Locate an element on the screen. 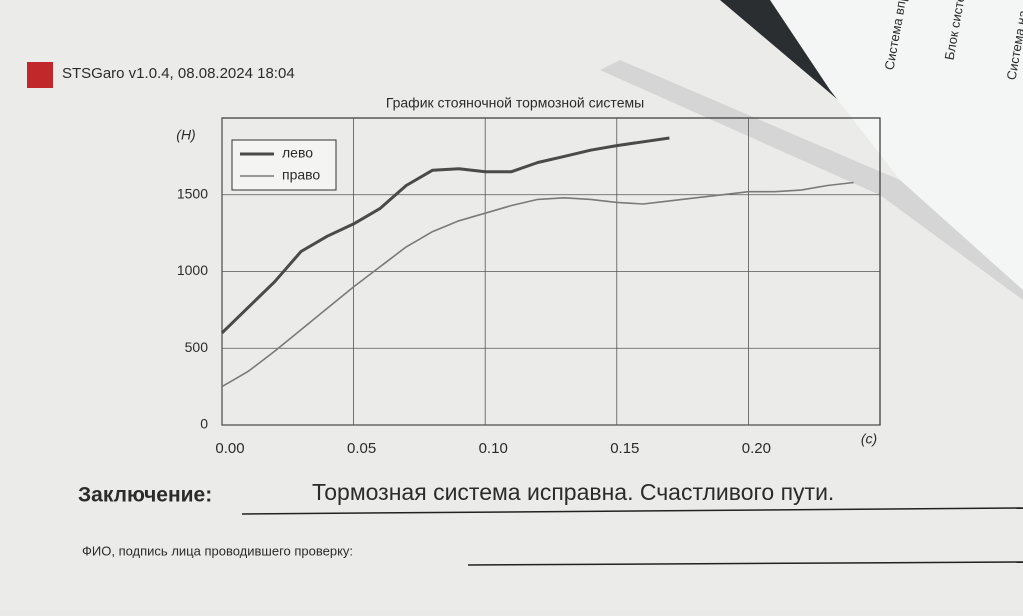 This screenshot has width=1023, height=616. y-tick-label: 1000 is located at coordinates (192, 270).